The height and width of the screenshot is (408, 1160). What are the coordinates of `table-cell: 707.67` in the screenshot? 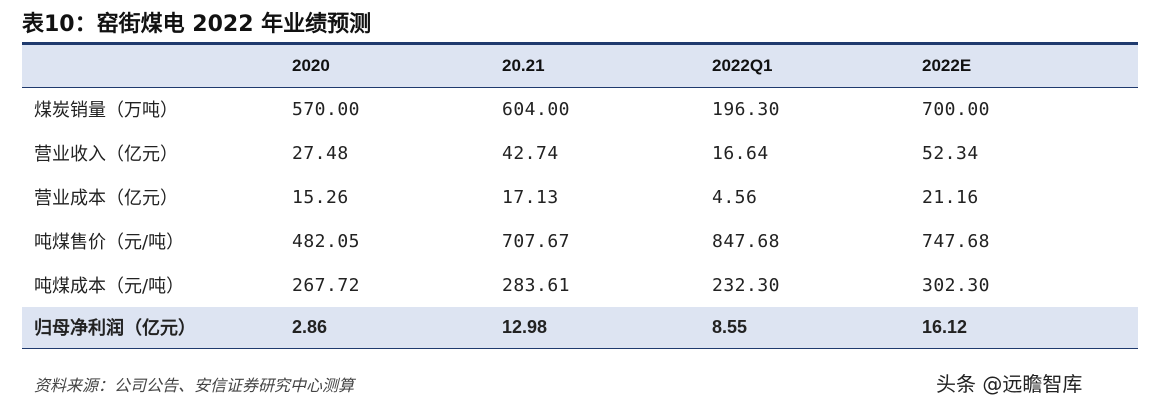 It's located at (536, 241).